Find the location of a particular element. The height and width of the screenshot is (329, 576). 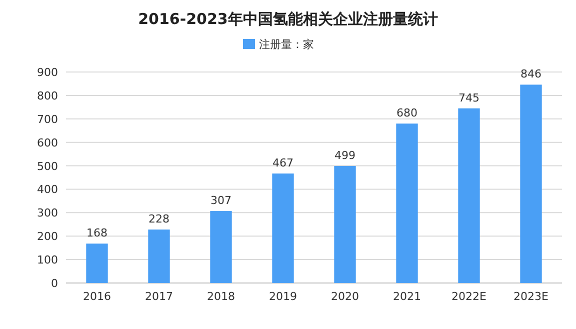

y-tick-label: 100 is located at coordinates (47, 260).